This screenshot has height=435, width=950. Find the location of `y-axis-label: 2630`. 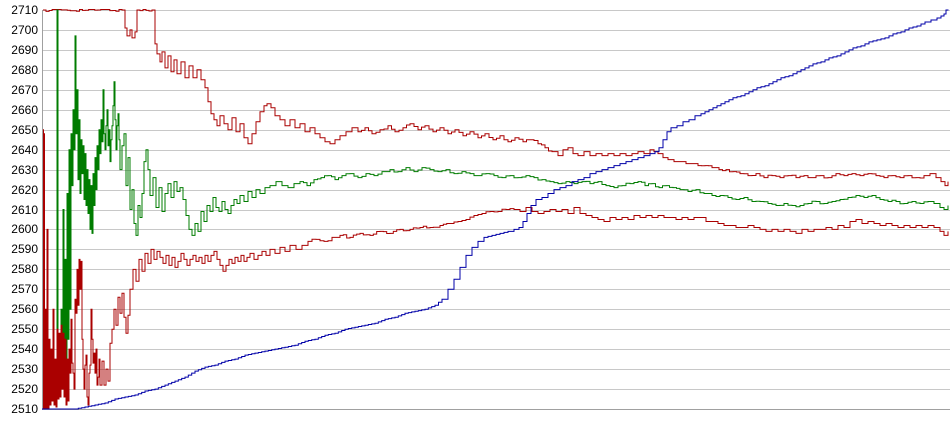

y-axis-label: 2630 is located at coordinates (24, 169).